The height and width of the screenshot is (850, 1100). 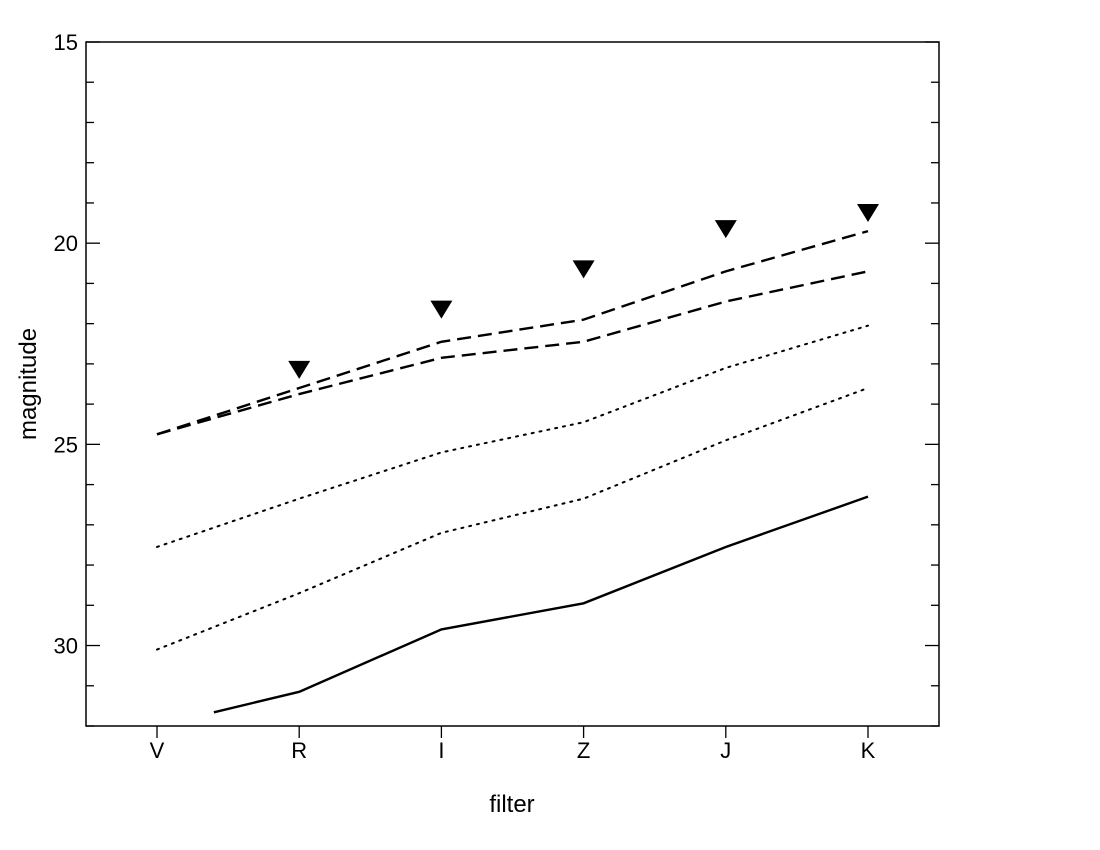 What do you see at coordinates (868, 213) in the screenshot?
I see `upper-limit-marker-K` at bounding box center [868, 213].